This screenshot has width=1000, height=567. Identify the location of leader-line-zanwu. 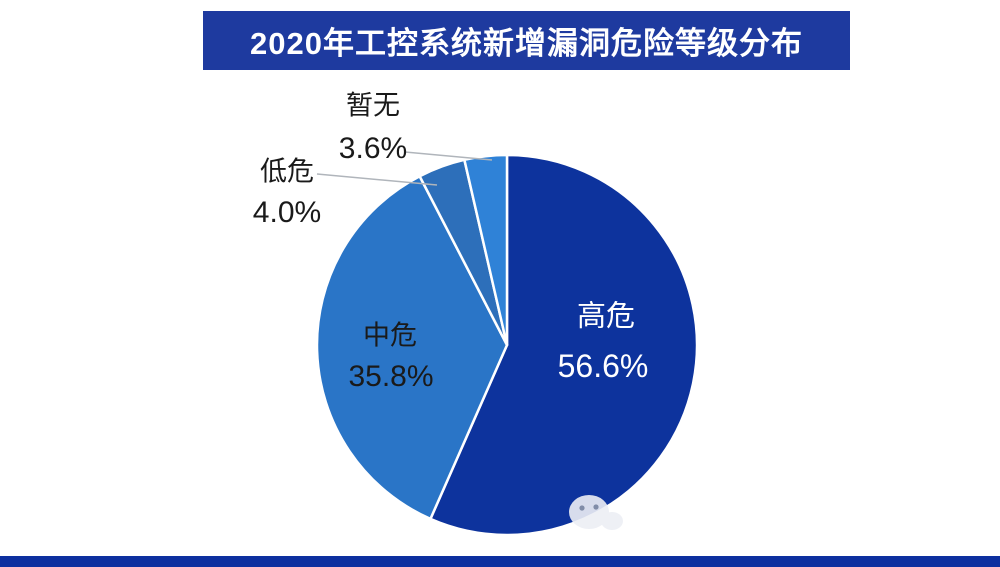
(448, 156).